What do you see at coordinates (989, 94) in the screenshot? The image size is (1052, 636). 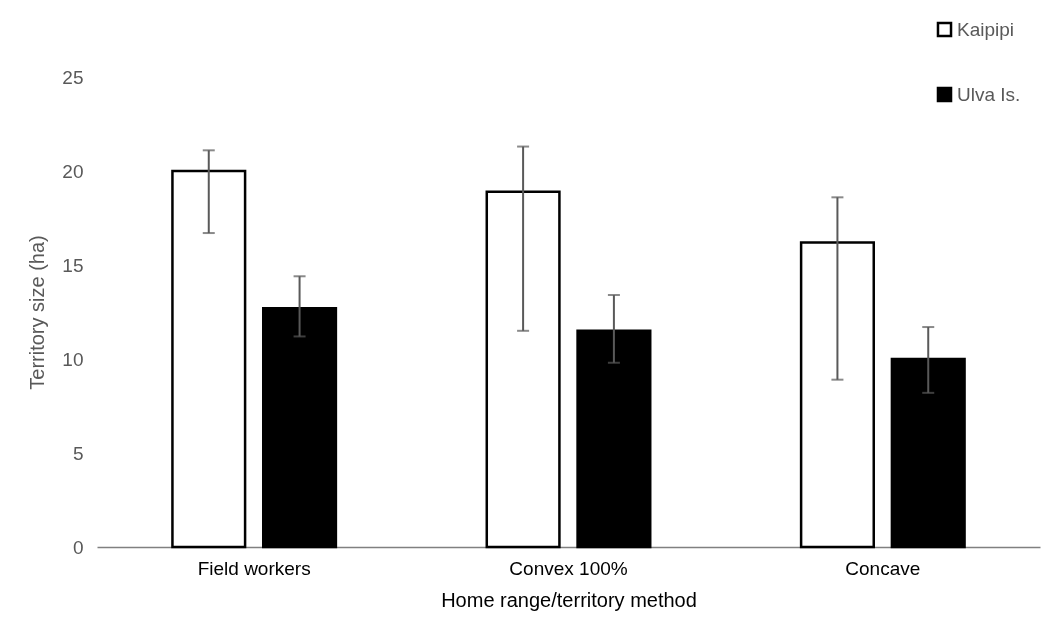 I see `legend-label: Ulva Is.` at bounding box center [989, 94].